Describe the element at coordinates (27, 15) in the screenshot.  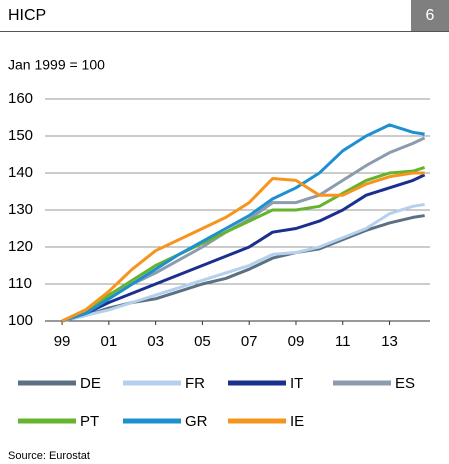
I see `chart-title: HICP` at that location.